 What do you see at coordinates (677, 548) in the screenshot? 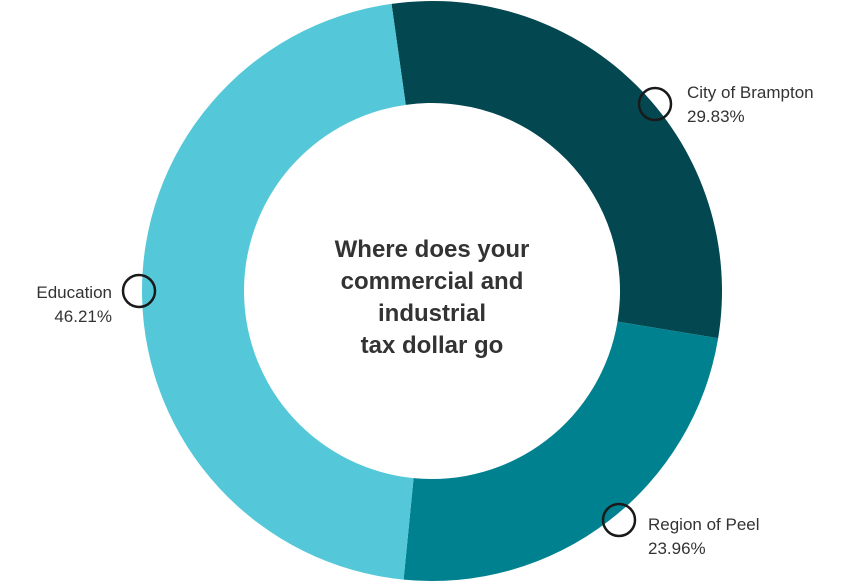
I see `slice-value-label: 23.96%` at bounding box center [677, 548].